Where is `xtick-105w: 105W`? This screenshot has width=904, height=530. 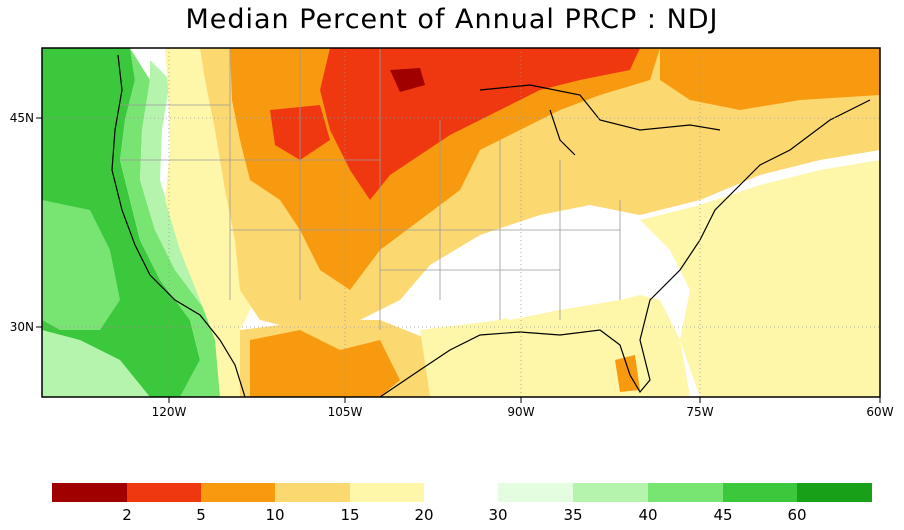
xtick-105w: 105W is located at coordinates (345, 412).